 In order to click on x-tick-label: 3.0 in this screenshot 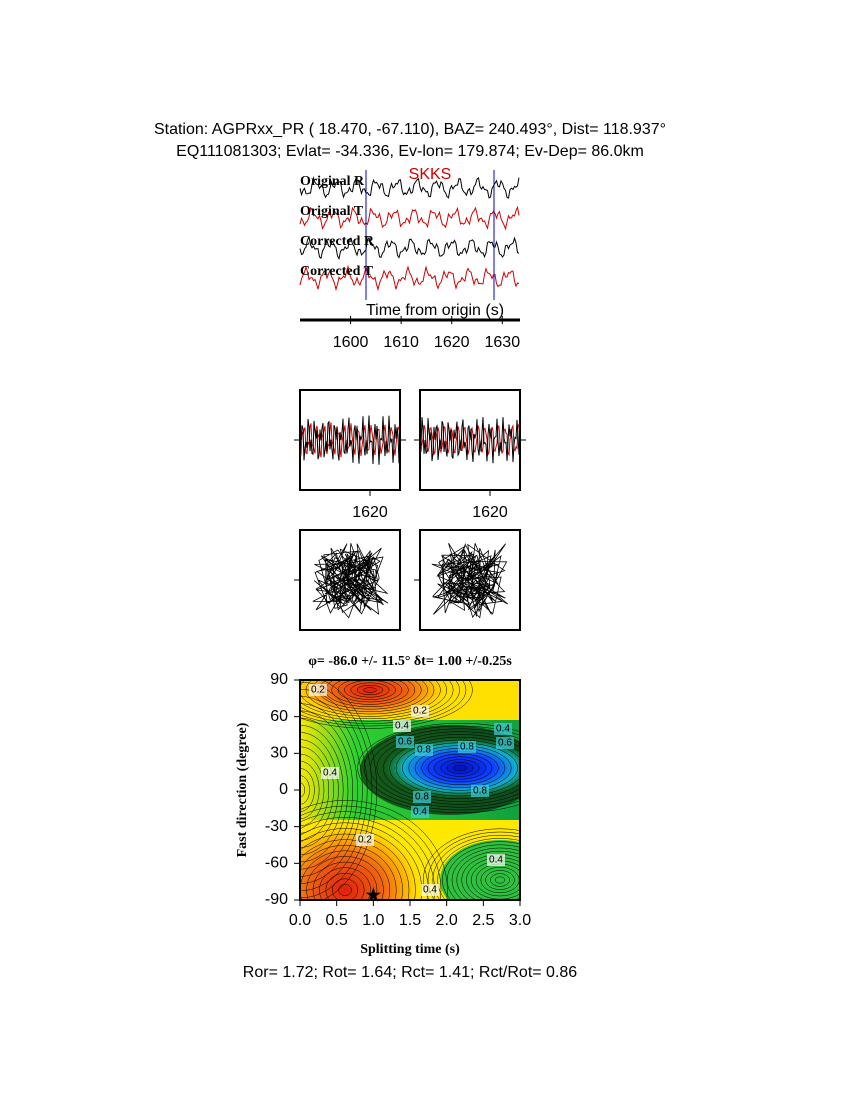, I will do `click(520, 920)`.